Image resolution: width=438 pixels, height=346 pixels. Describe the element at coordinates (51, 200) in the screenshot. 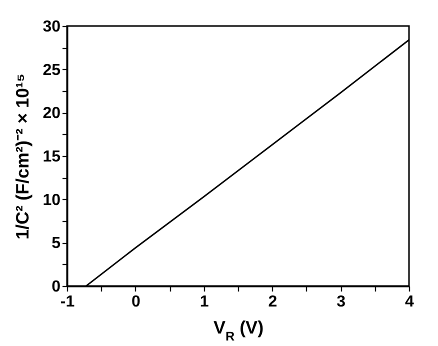

I see `y-tick-label: 10` at that location.